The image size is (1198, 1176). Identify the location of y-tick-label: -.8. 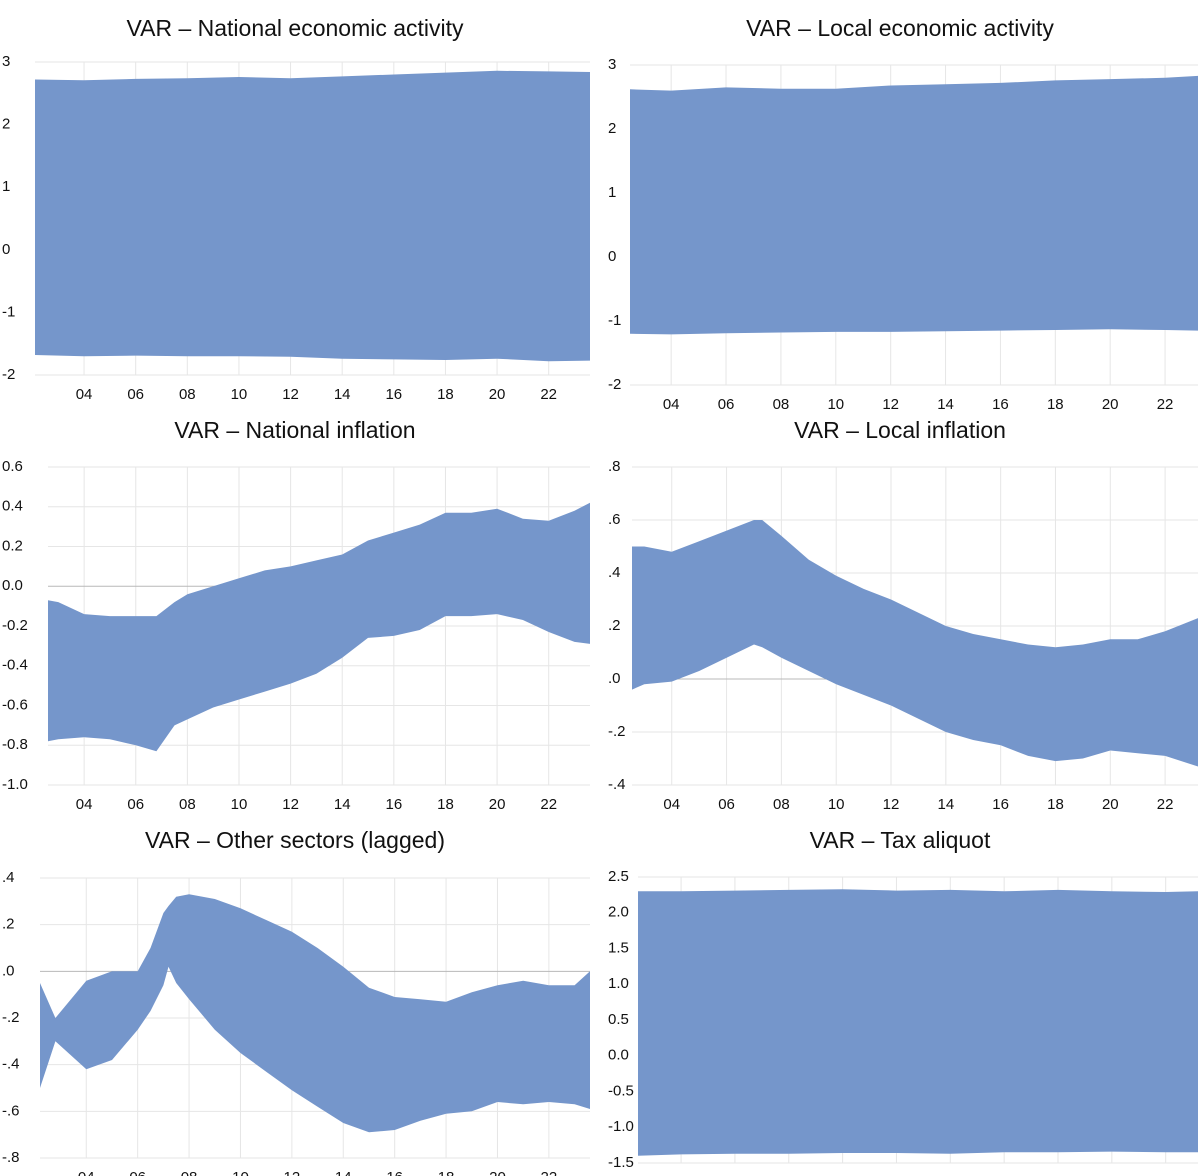
(11, 1157).